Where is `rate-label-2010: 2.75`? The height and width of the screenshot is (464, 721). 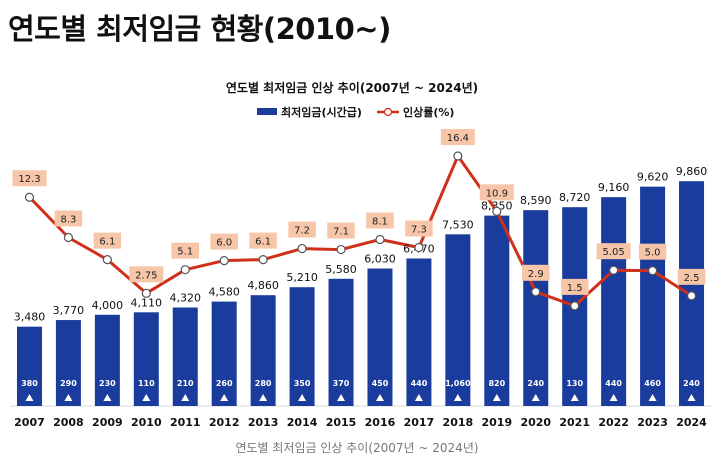
rate-label-2010: 2.75 is located at coordinates (146, 275).